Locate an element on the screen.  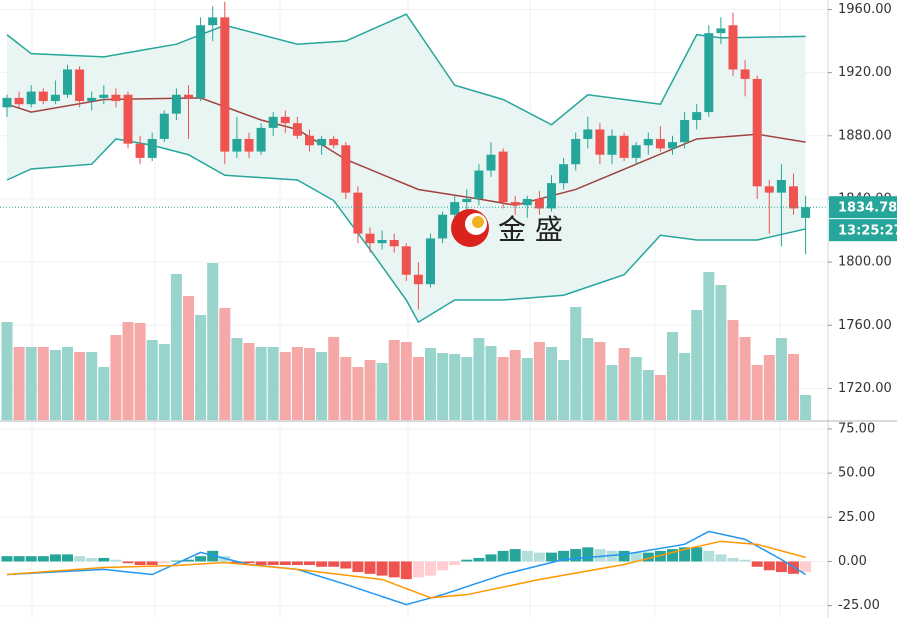
logo-dot is located at coordinates (478, 222).